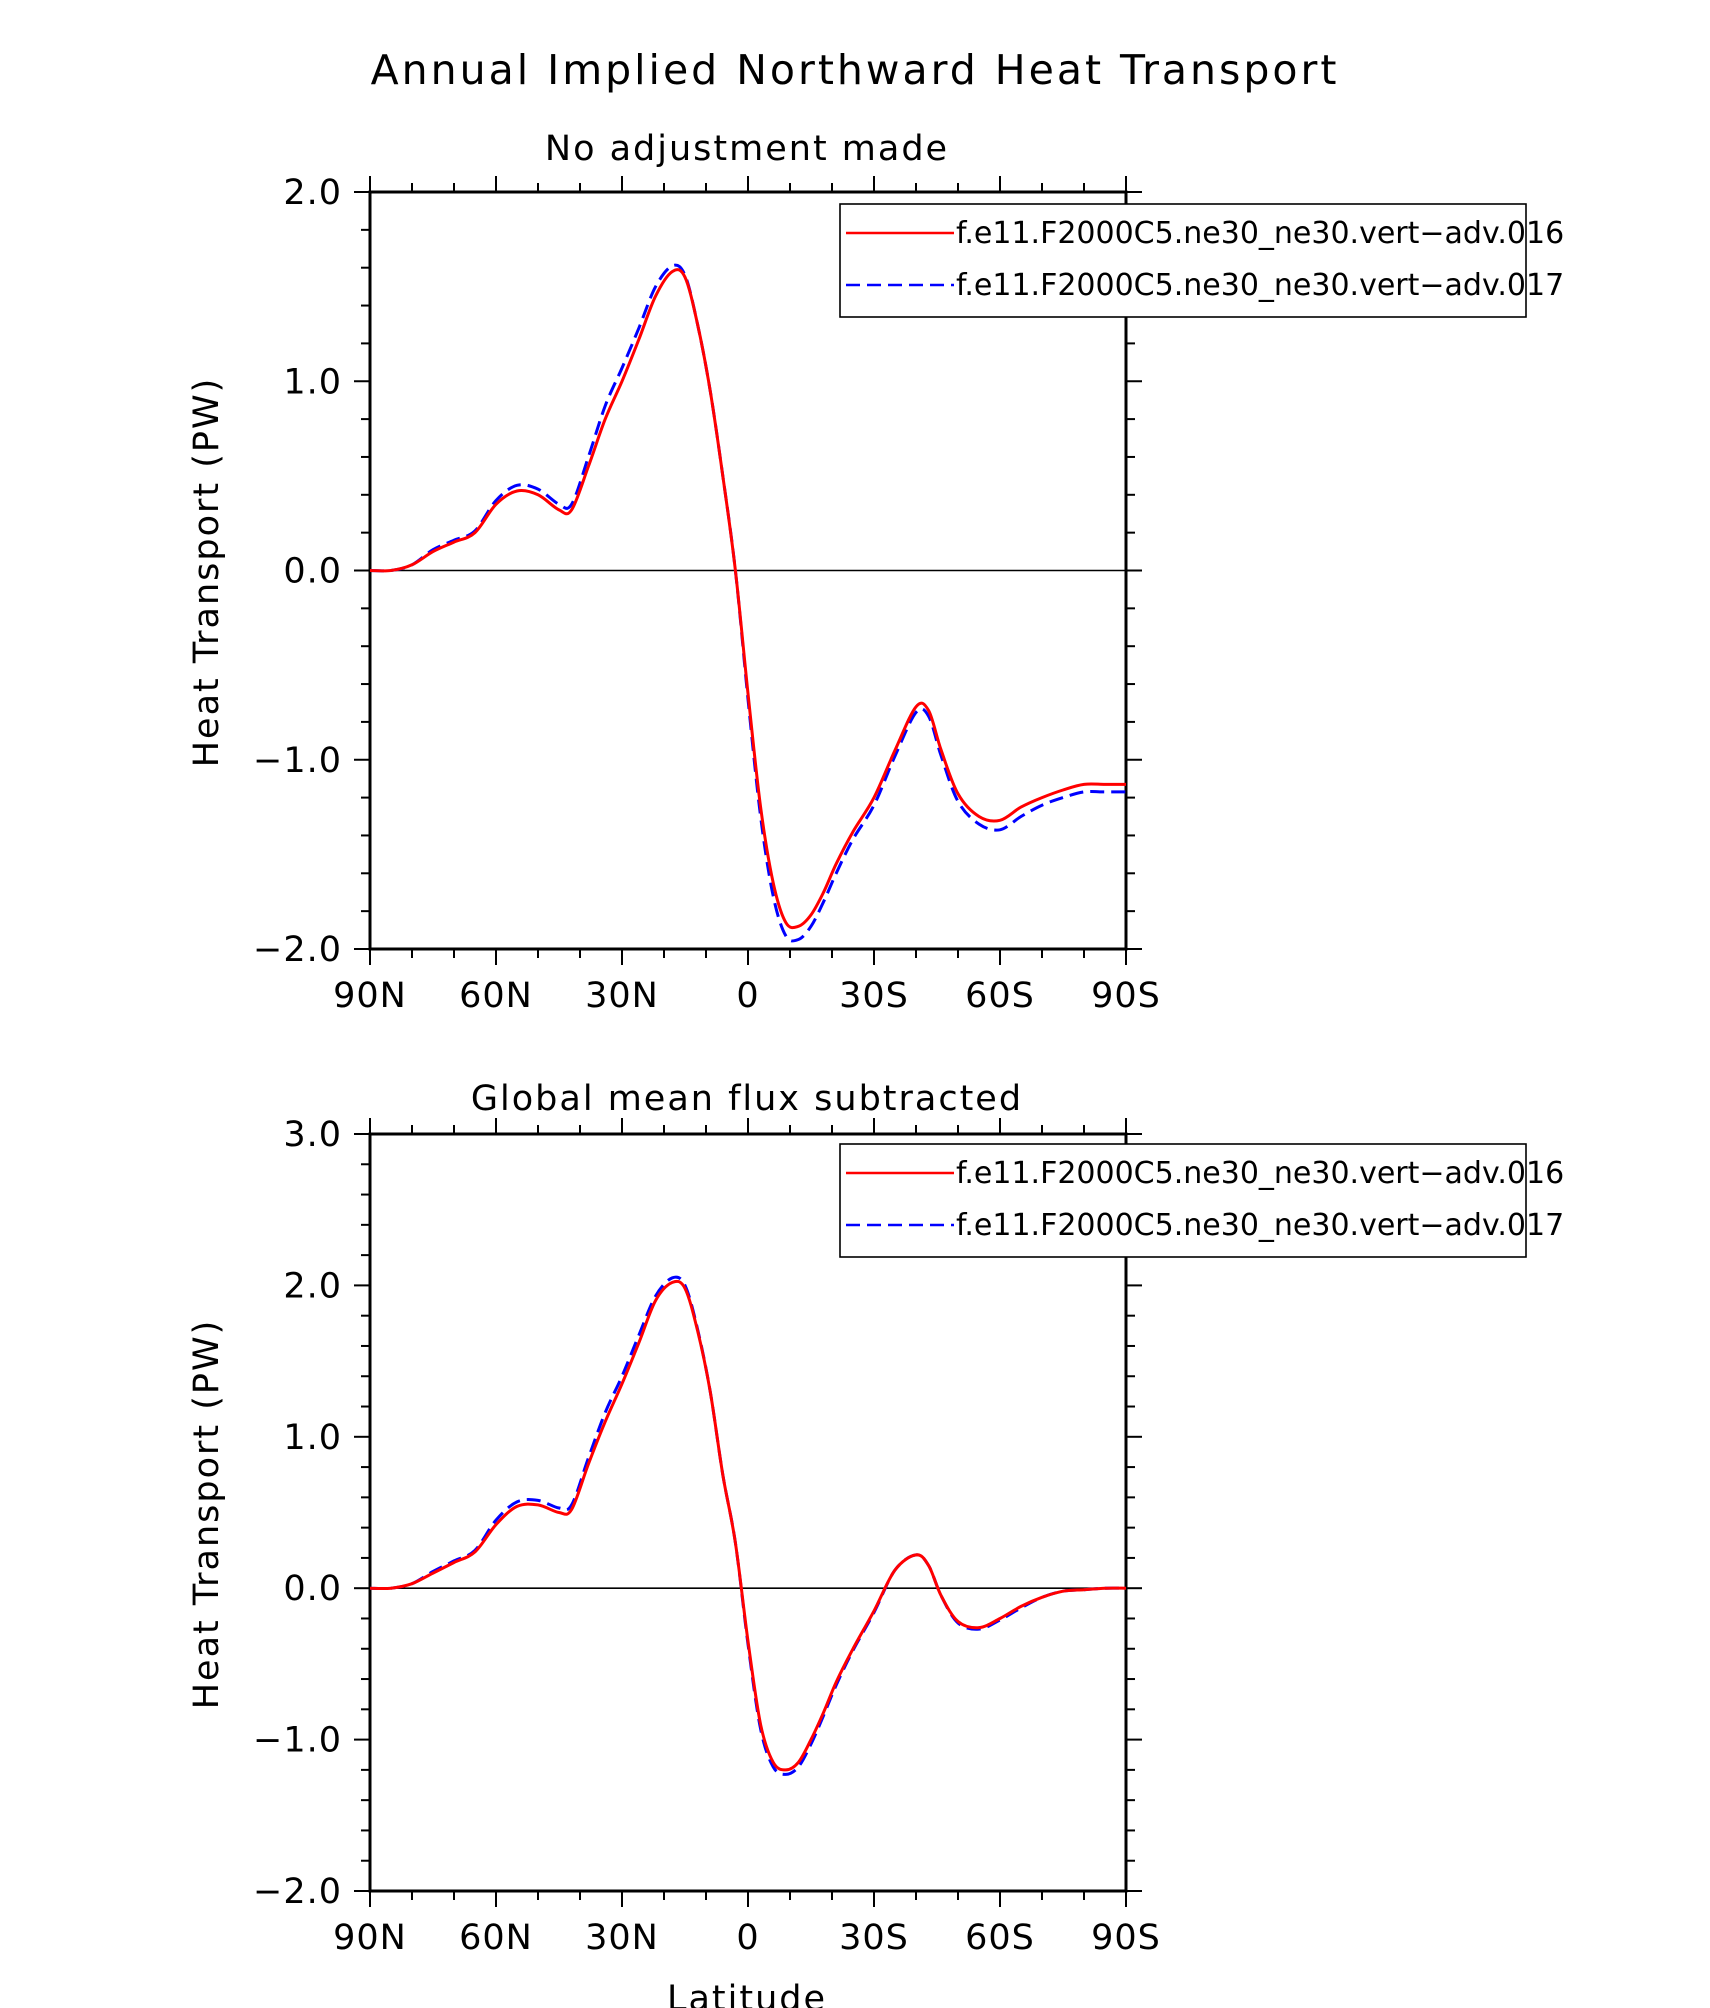  What do you see at coordinates (312, 1135) in the screenshot?
I see `y-tick-label: 3.0` at bounding box center [312, 1135].